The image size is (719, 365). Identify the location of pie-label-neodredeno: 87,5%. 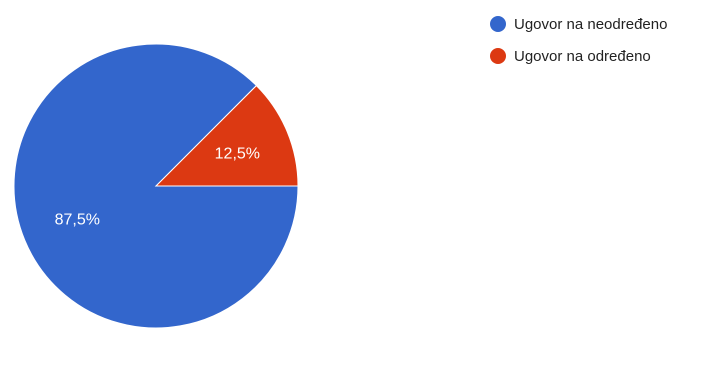
(77, 220).